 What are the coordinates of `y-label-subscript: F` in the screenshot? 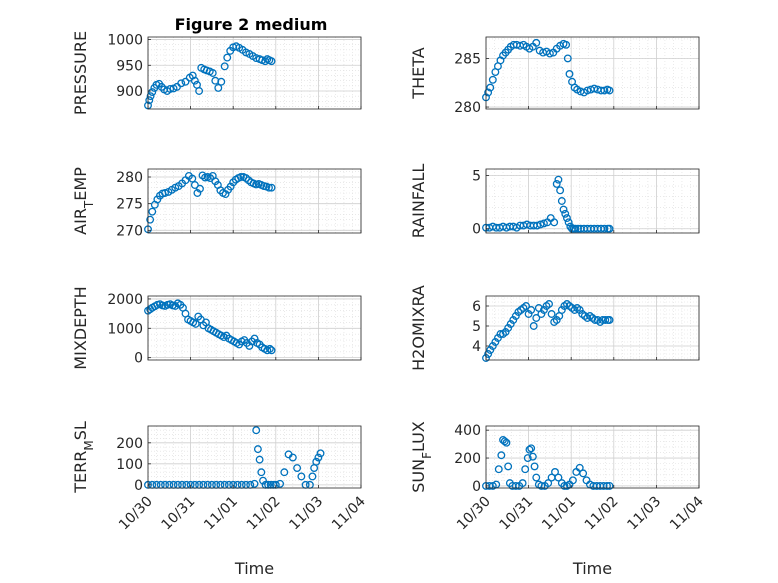 It's located at (427, 455).